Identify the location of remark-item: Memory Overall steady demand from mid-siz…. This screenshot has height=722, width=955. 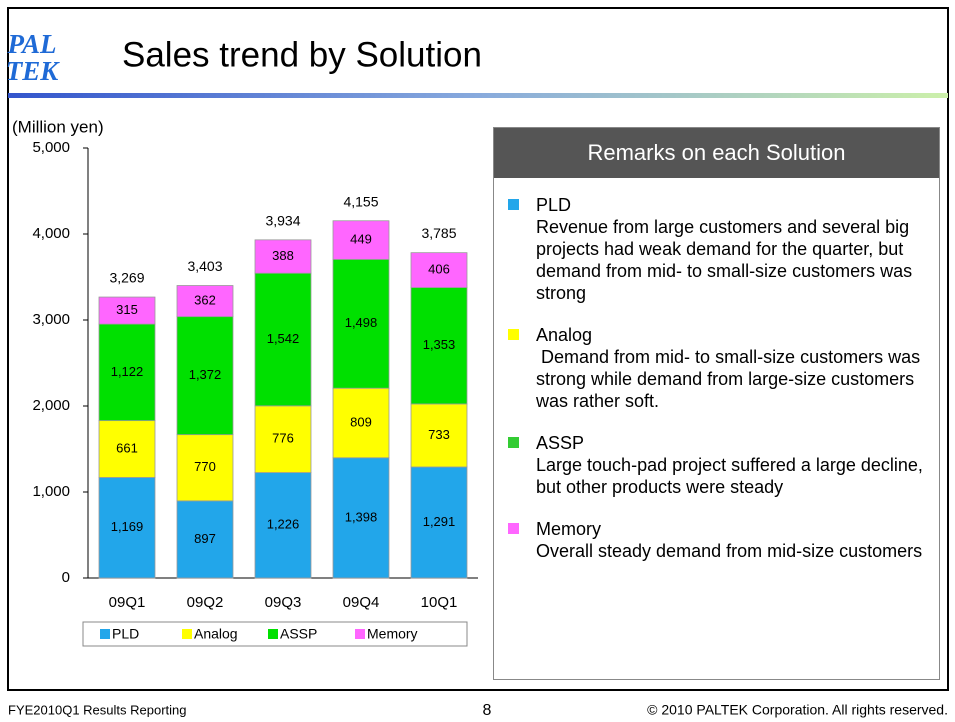
(711, 540).